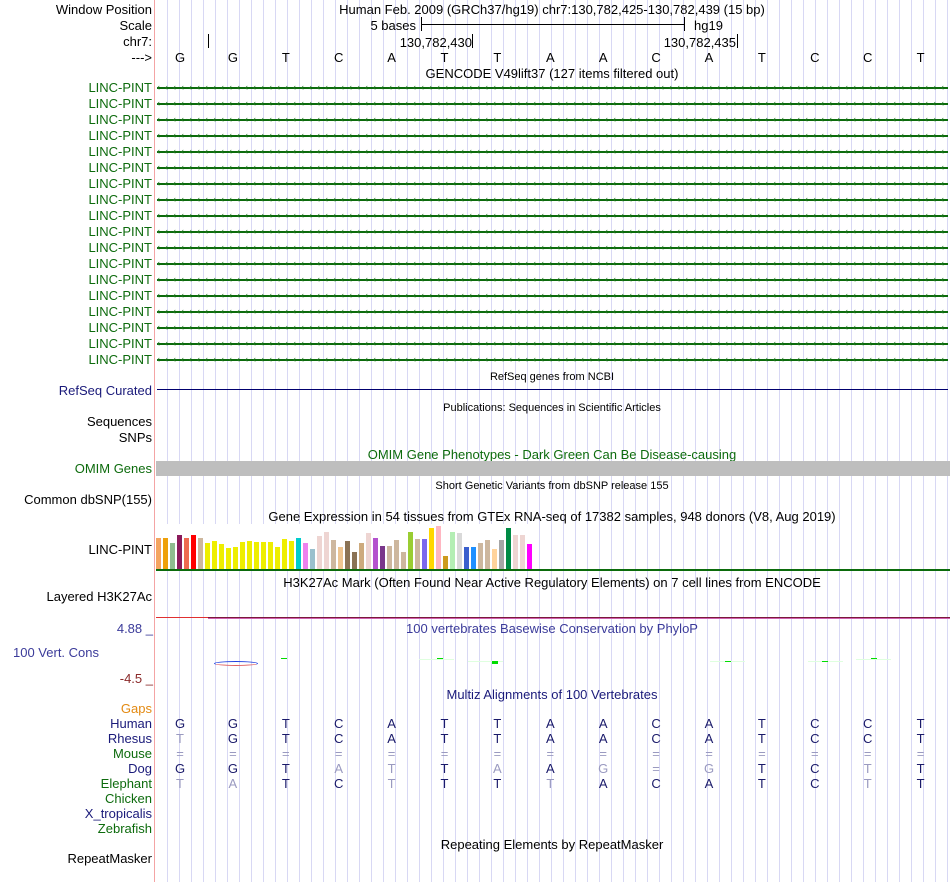 Image resolution: width=950 pixels, height=882 pixels. I want to click on h3k27ac-label: Layered H3K27Ac, so click(99, 596).